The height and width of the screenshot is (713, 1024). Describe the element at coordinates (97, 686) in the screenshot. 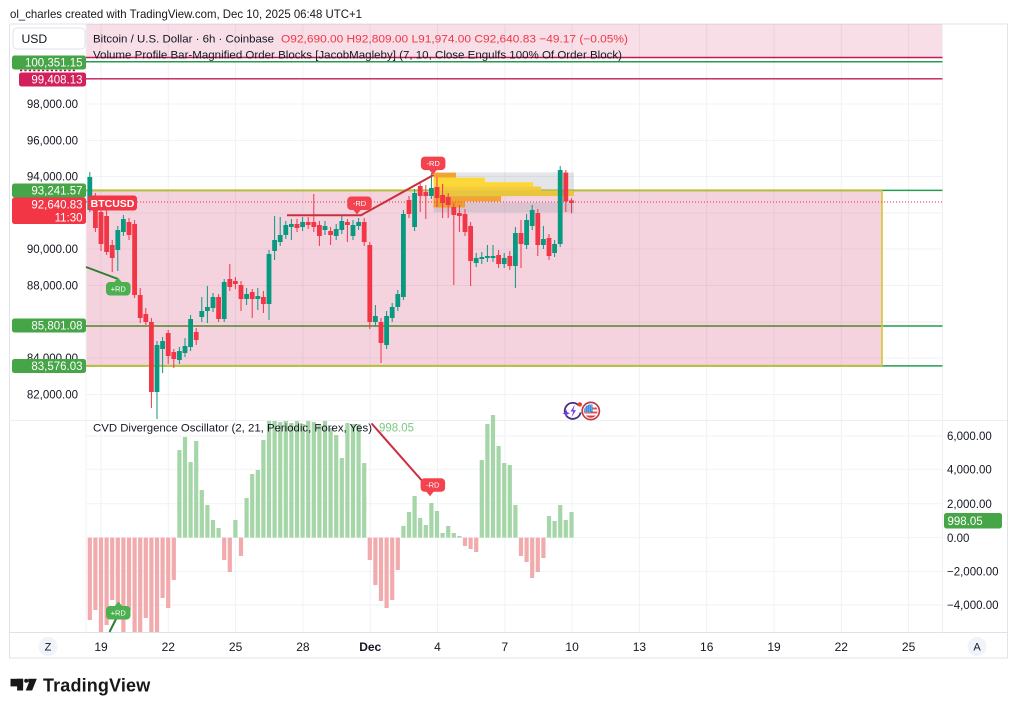

I see `svg-text: TradingView` at that location.